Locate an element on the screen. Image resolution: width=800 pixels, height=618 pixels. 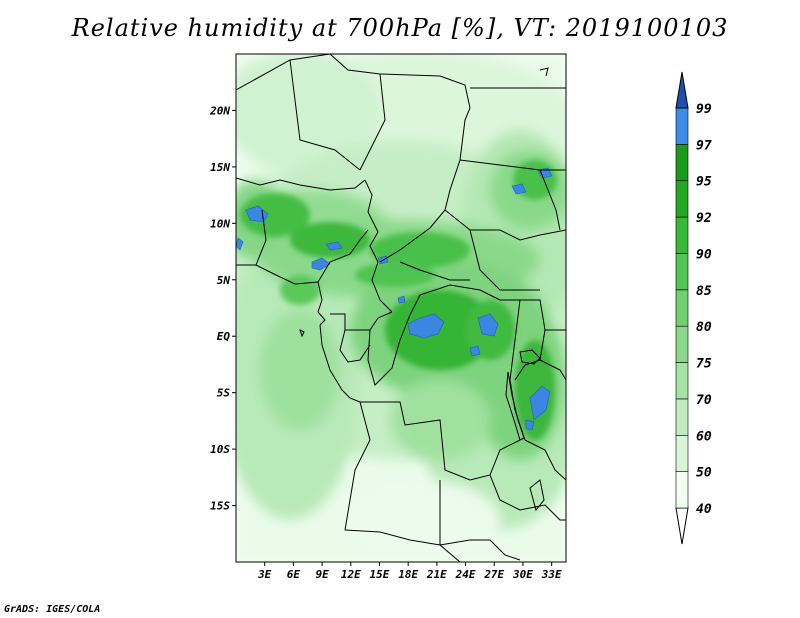
credit-label: GrADS: IGES/COLA is located at coordinates (52, 609).